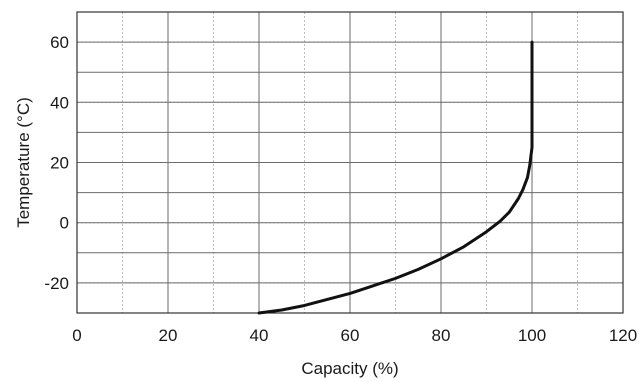 This screenshot has height=382, width=639. I want to click on x-tick-label: 60, so click(350, 335).